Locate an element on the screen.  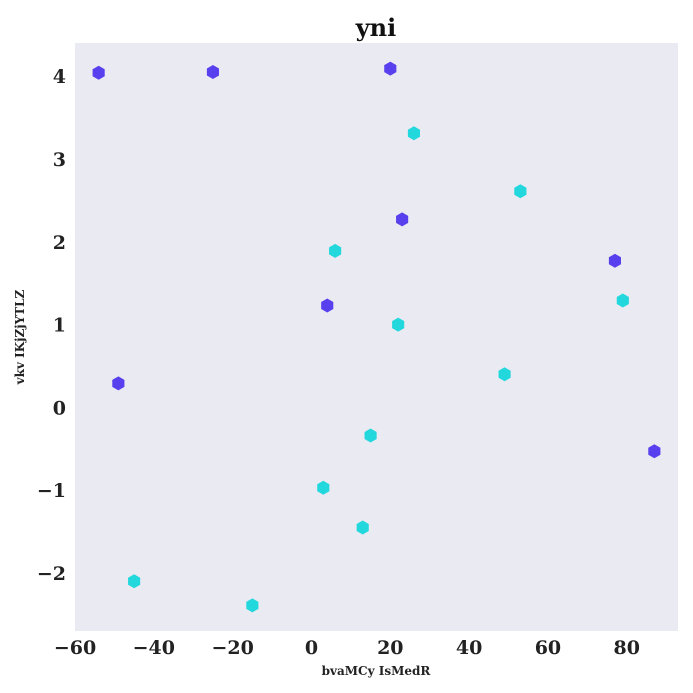
y-tick-label: −2 is located at coordinates (51, 574).